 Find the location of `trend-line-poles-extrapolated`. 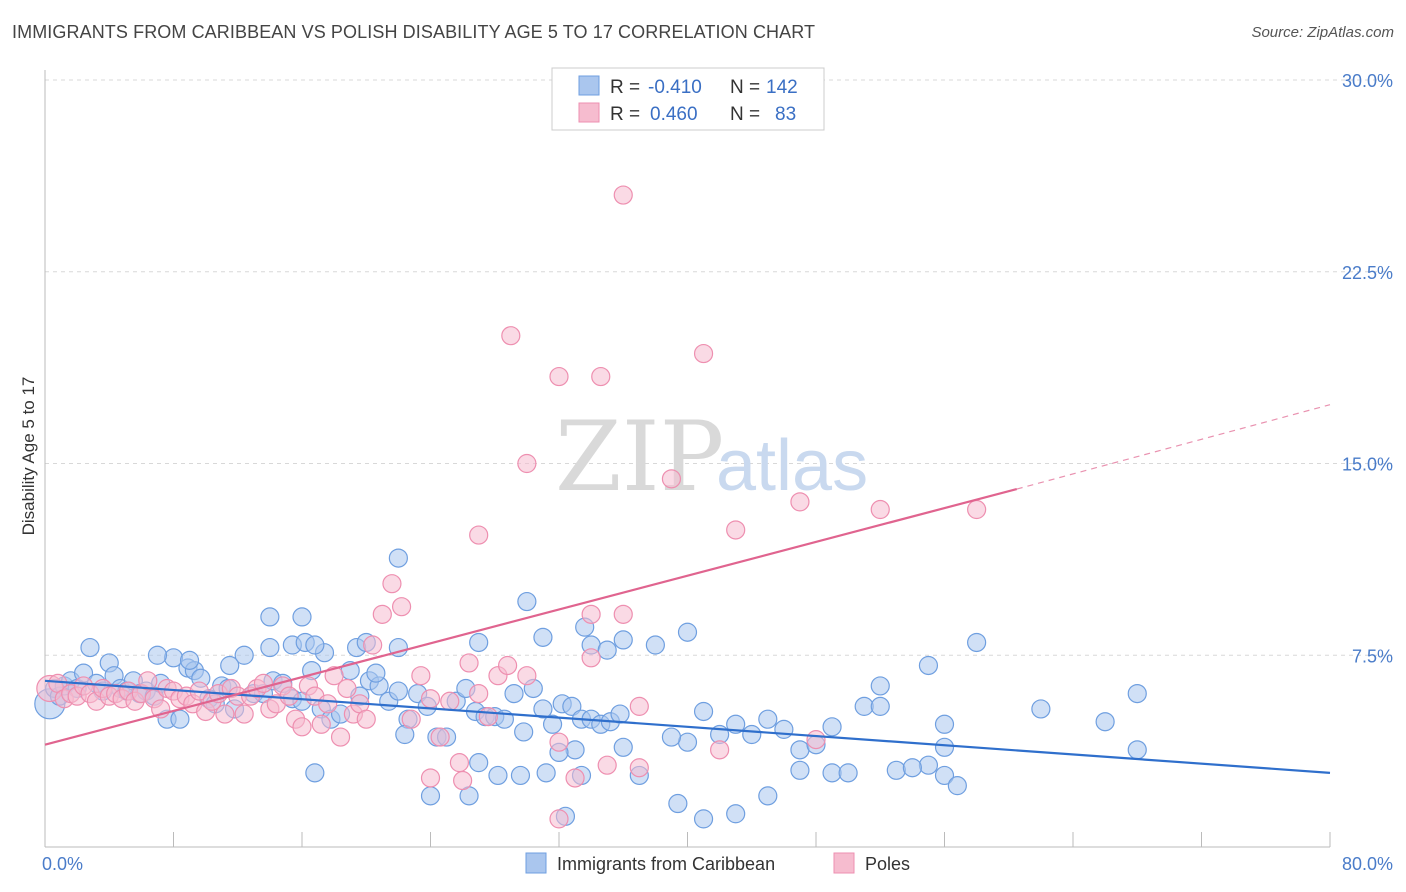

trend-line-poles-extrapolated is located at coordinates (1173, 447).